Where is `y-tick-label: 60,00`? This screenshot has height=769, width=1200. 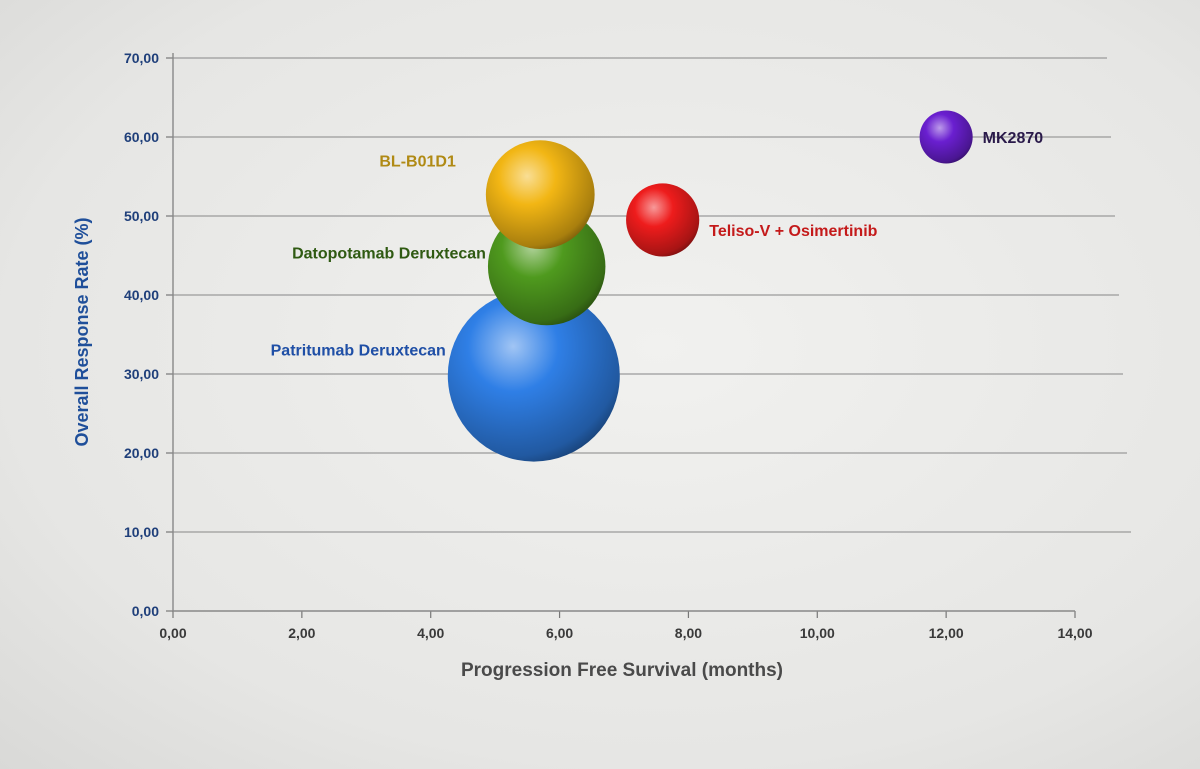 y-tick-label: 60,00 is located at coordinates (141, 137).